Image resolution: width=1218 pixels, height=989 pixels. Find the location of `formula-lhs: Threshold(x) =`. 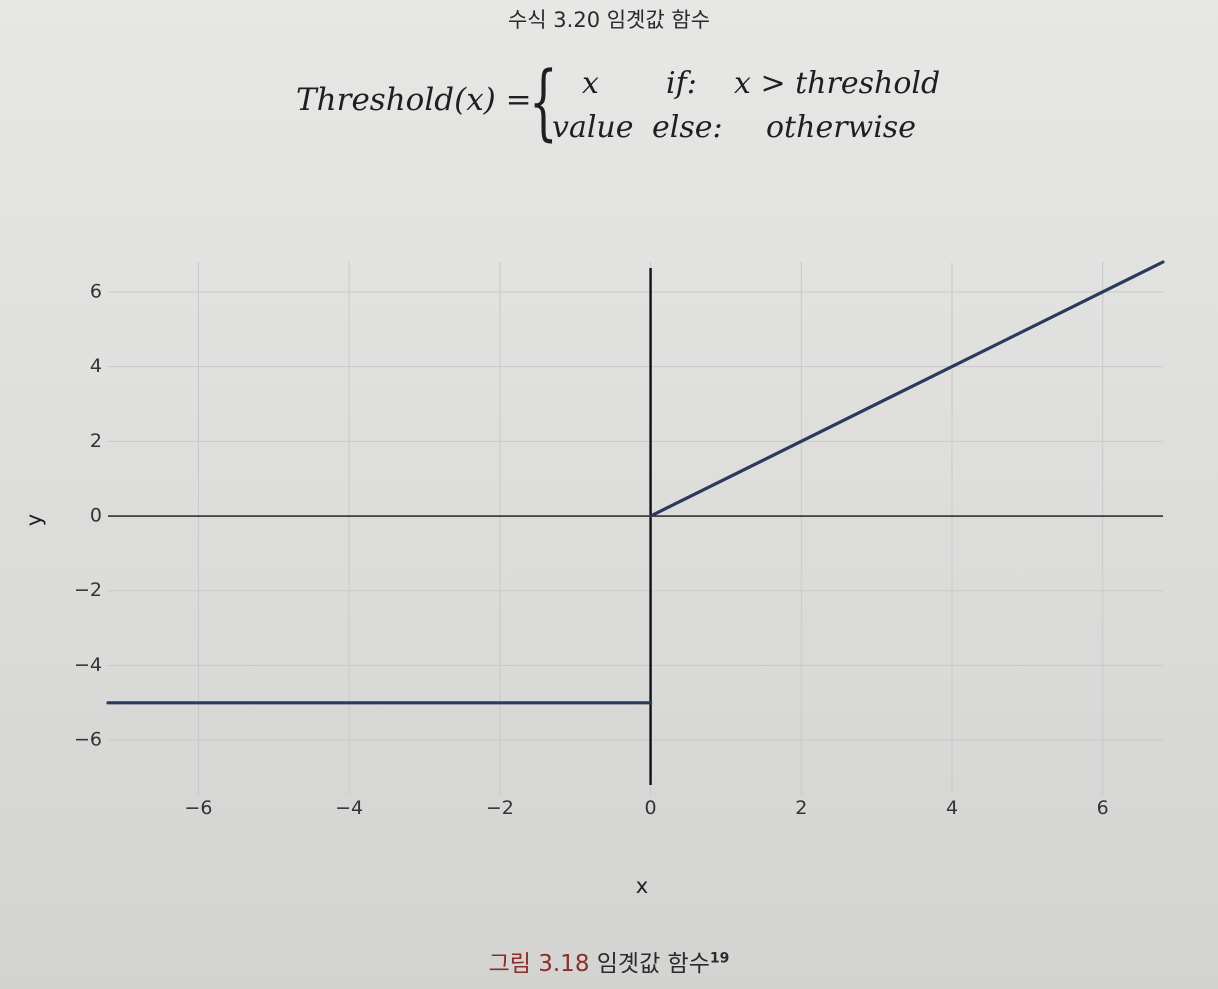

formula-lhs: Threshold(x) = is located at coordinates (414, 100).